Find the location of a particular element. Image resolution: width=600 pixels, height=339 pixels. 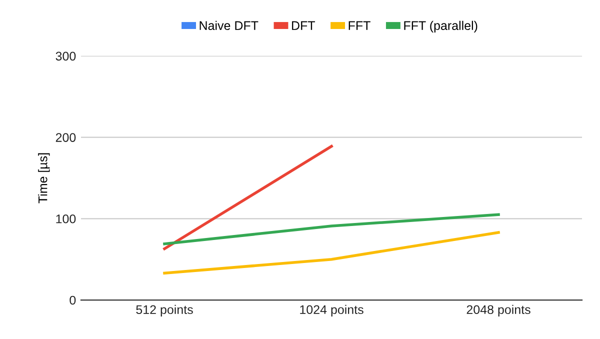

y-tick-label: 0 is located at coordinates (73, 300).